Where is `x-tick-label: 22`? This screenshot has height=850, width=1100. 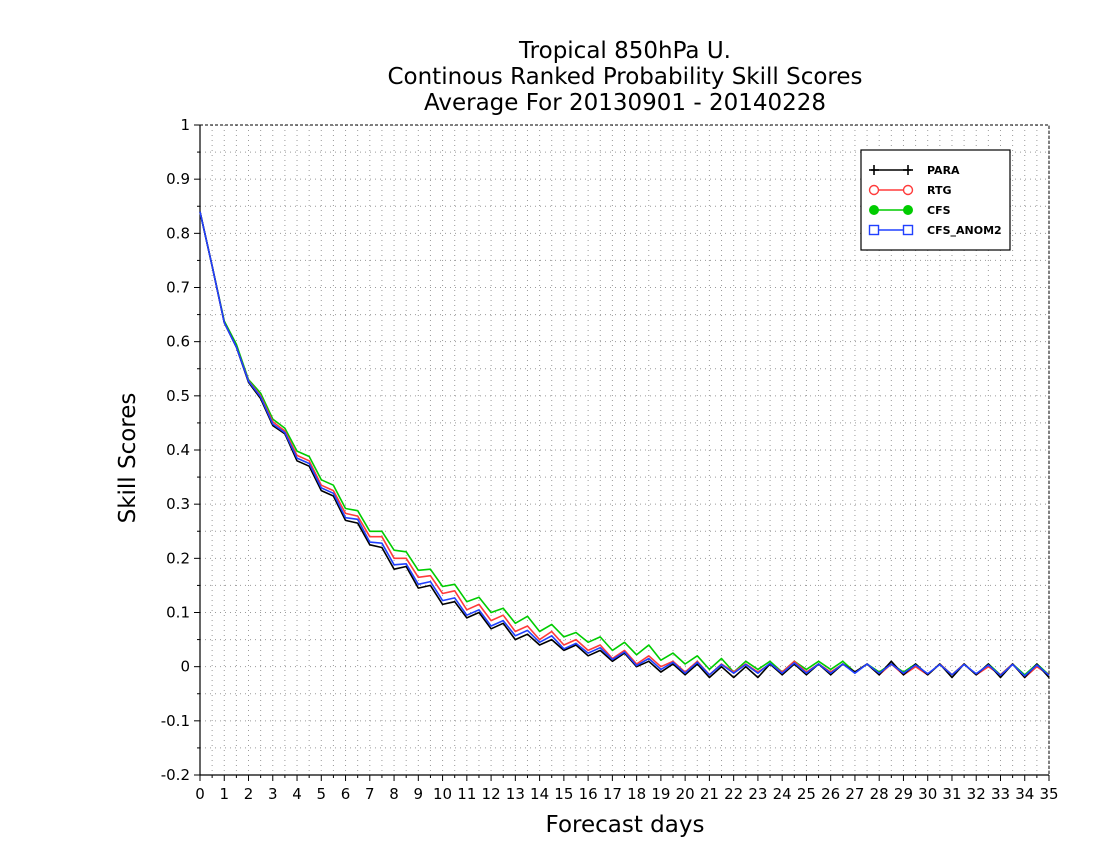 x-tick-label: 22 is located at coordinates (733, 794).